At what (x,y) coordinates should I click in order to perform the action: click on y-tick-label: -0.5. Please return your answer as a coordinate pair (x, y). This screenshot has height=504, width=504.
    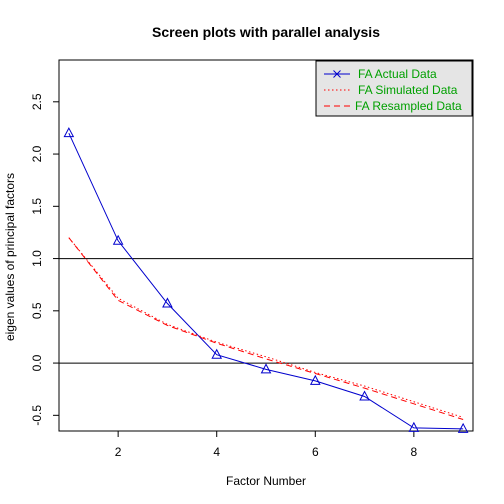
    Looking at the image, I should click on (37, 415).